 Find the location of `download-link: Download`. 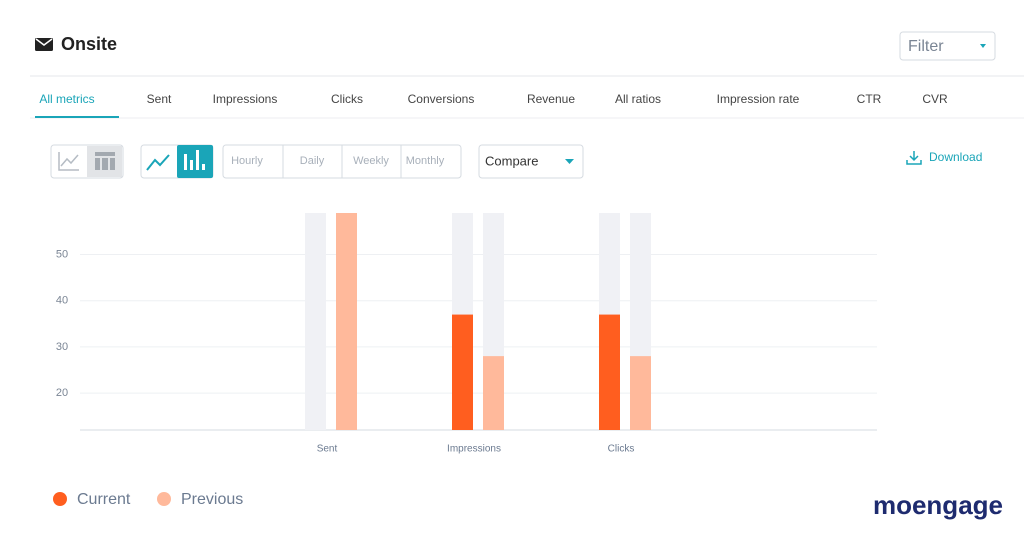

download-link: Download is located at coordinates (955, 157).